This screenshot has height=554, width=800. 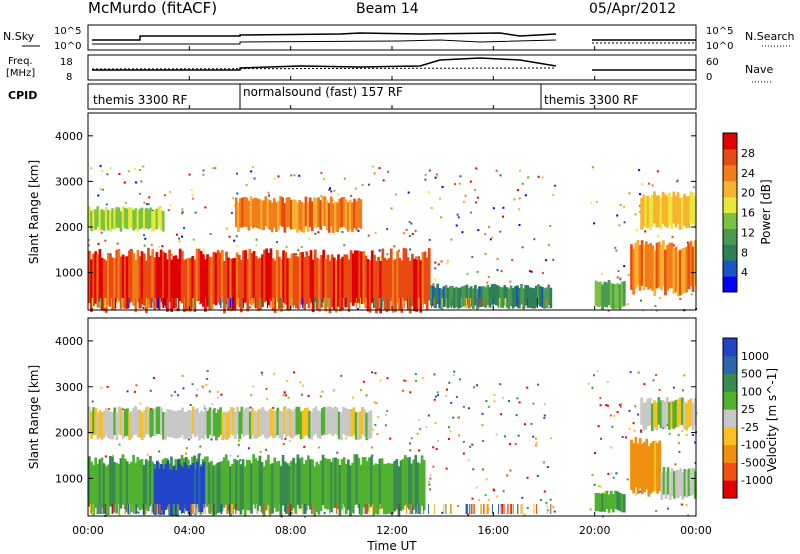 I want to click on freq-tick-top: 18, so click(x=66, y=62).